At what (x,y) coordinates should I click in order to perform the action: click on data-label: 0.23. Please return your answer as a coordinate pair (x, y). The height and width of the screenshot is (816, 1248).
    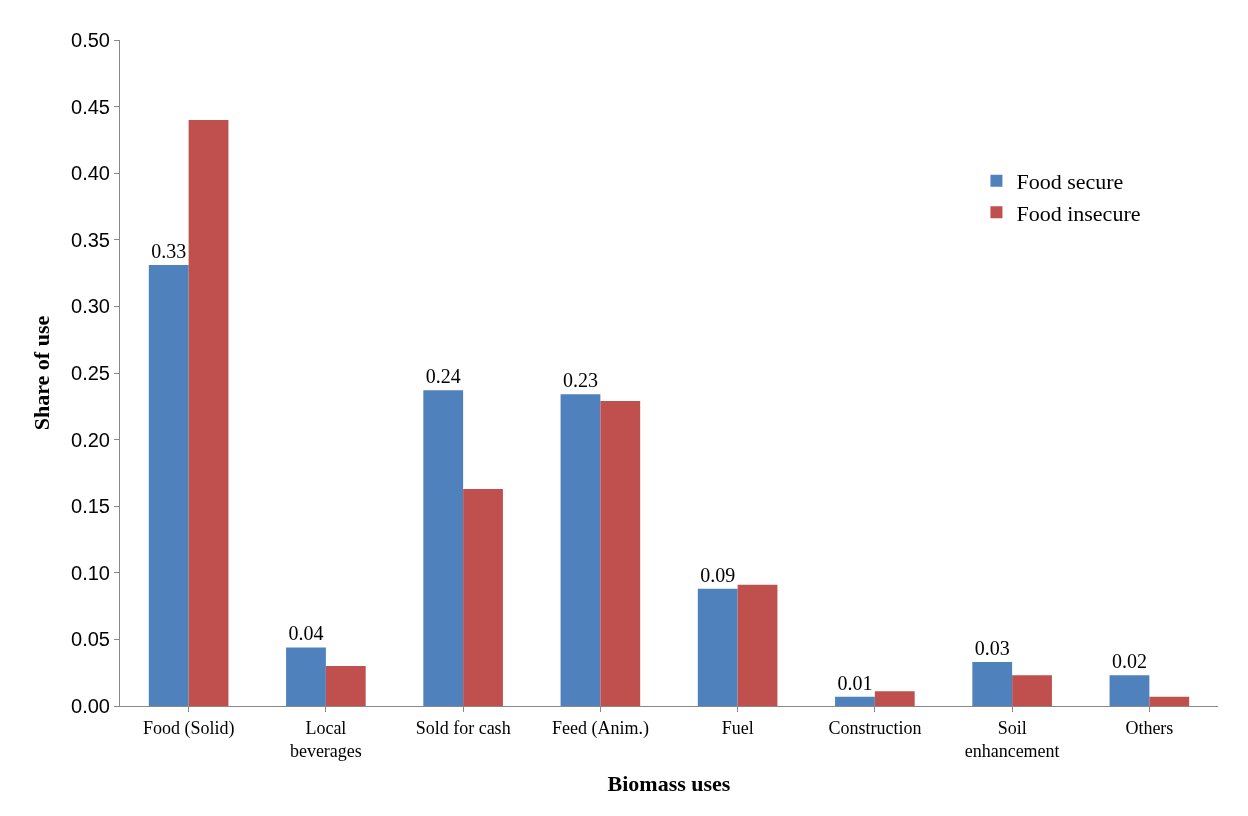
    Looking at the image, I should click on (580, 380).